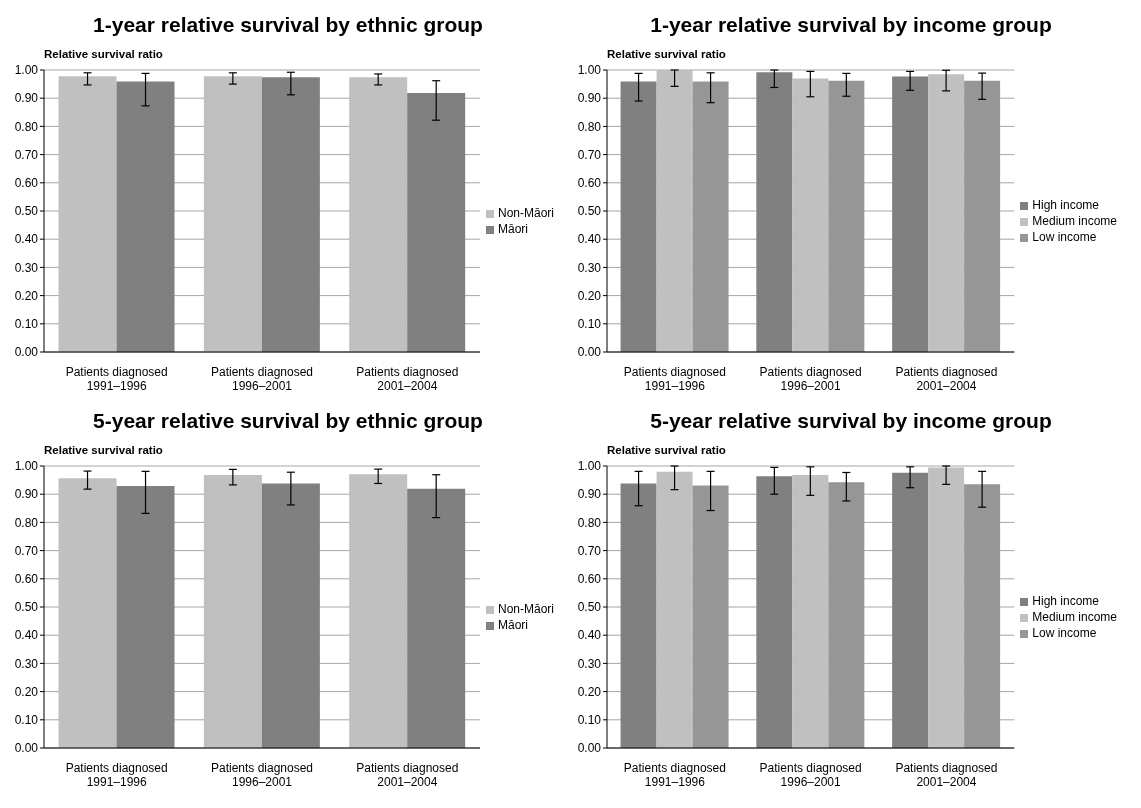 Image resolution: width=1141 pixels, height=808 pixels. Describe the element at coordinates (288, 421) in the screenshot. I see `chart-title: 5-year relative survival by ethnic group` at that location.